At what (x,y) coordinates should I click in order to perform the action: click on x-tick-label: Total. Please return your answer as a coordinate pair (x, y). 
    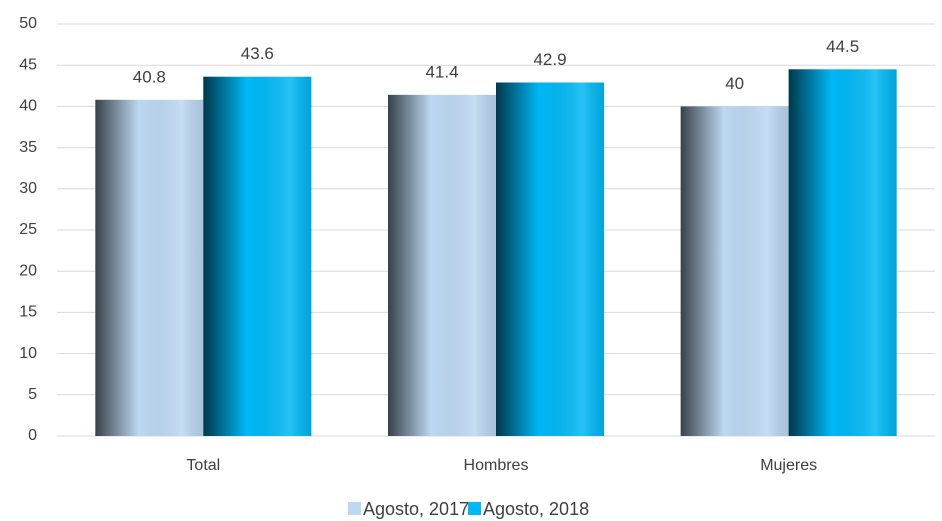
    Looking at the image, I should click on (203, 465).